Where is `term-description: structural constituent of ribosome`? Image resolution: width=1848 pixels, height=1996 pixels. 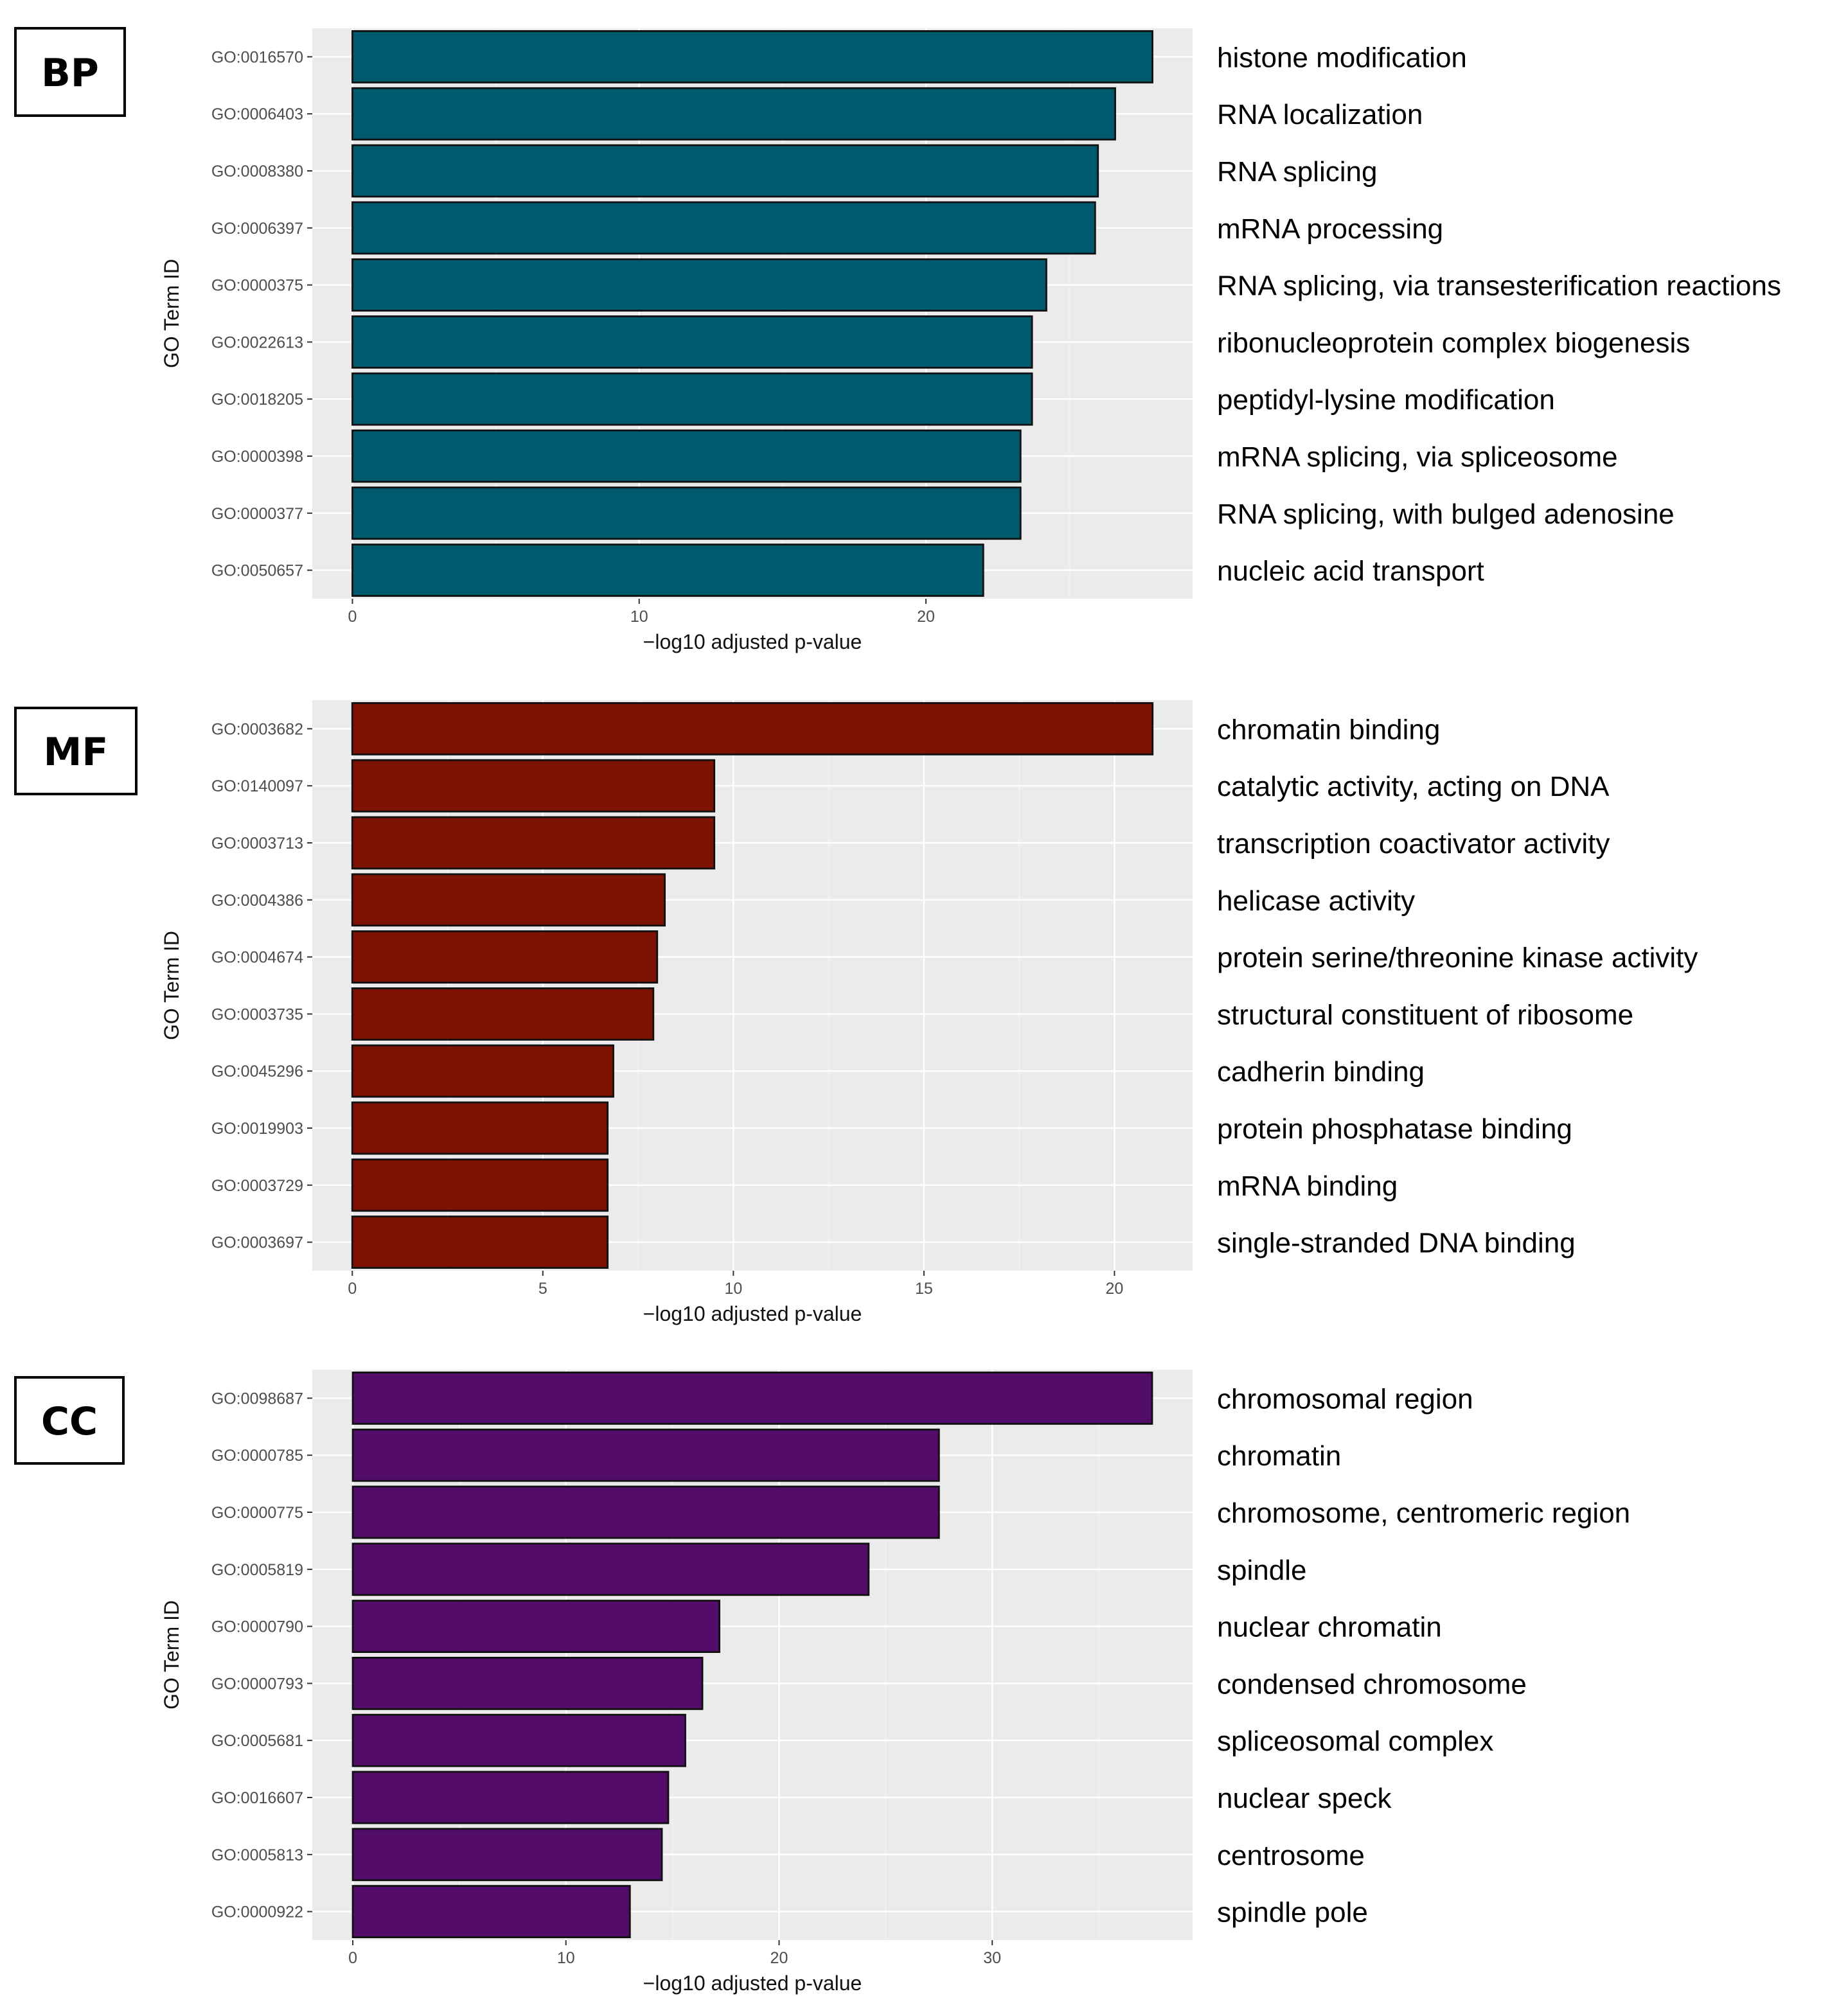 term-description: structural constituent of ribosome is located at coordinates (1425, 1014).